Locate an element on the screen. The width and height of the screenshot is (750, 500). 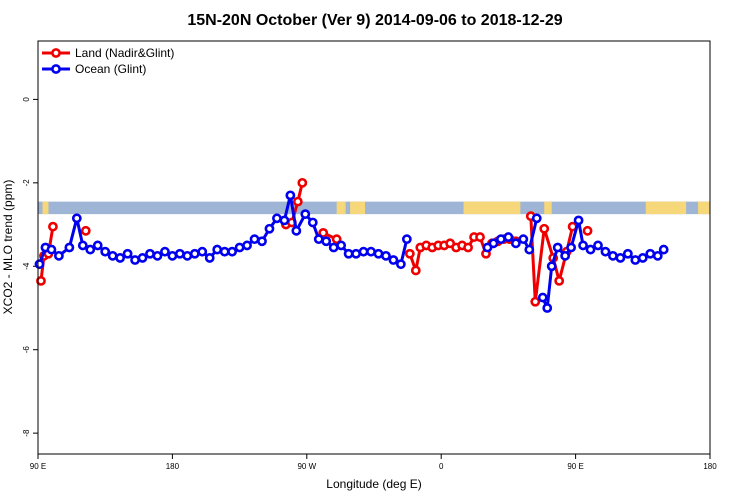
x-axis-label: Longitude (deg E) is located at coordinates (373, 484).